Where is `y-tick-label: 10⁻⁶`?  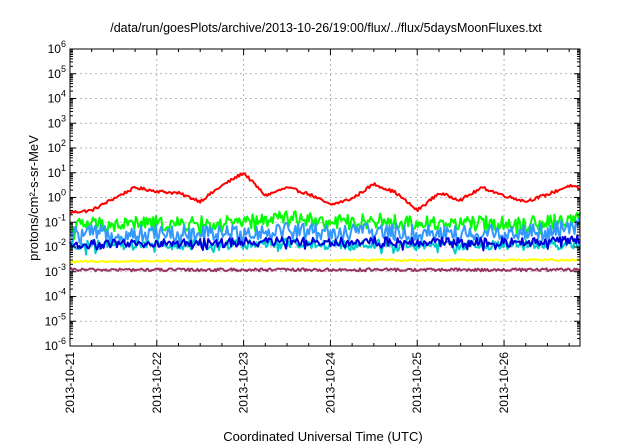 y-tick-label: 10⁻⁶ is located at coordinates (55, 344).